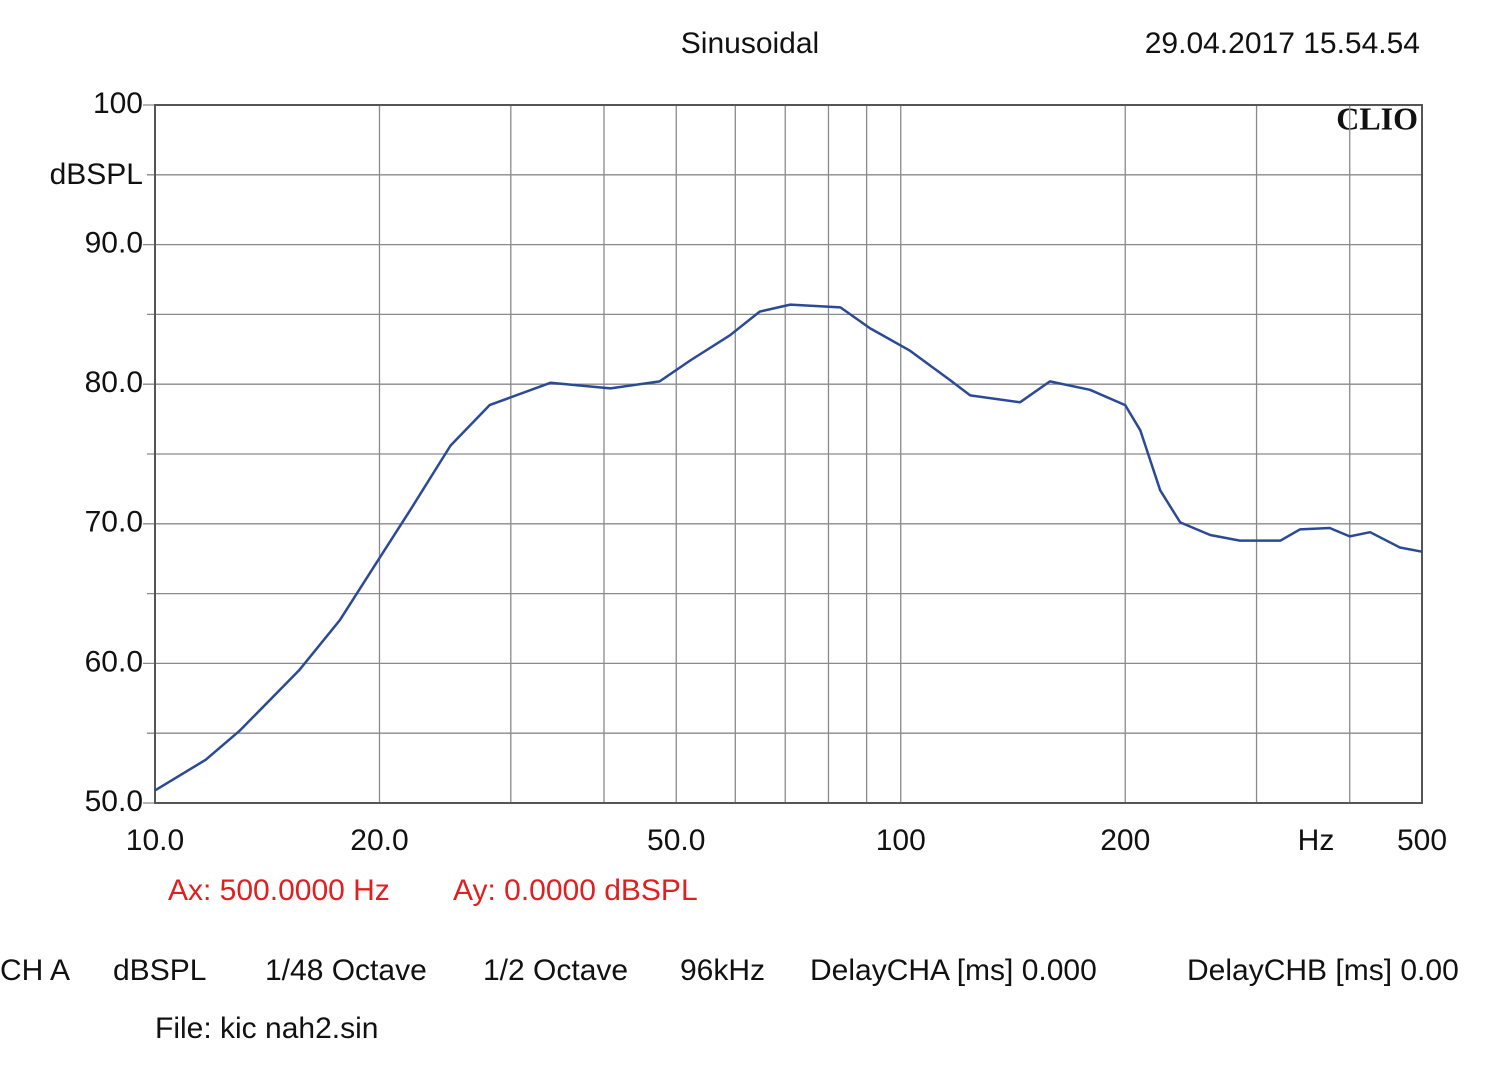 The width and height of the screenshot is (1500, 1074). What do you see at coordinates (159, 970) in the screenshot?
I see `info-item: dBSPL` at bounding box center [159, 970].